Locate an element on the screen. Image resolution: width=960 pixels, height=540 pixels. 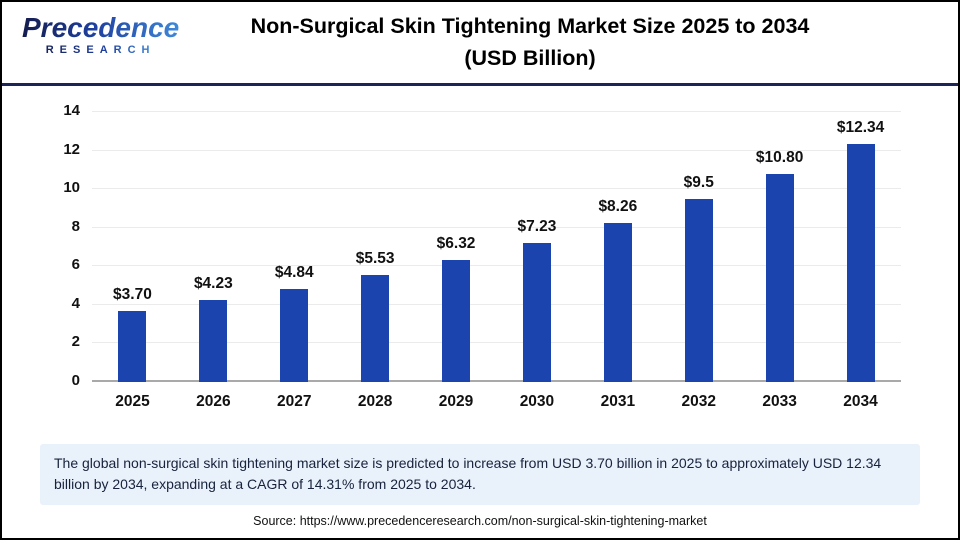
x-tick-label-2034: 2034 is located at coordinates (860, 401).